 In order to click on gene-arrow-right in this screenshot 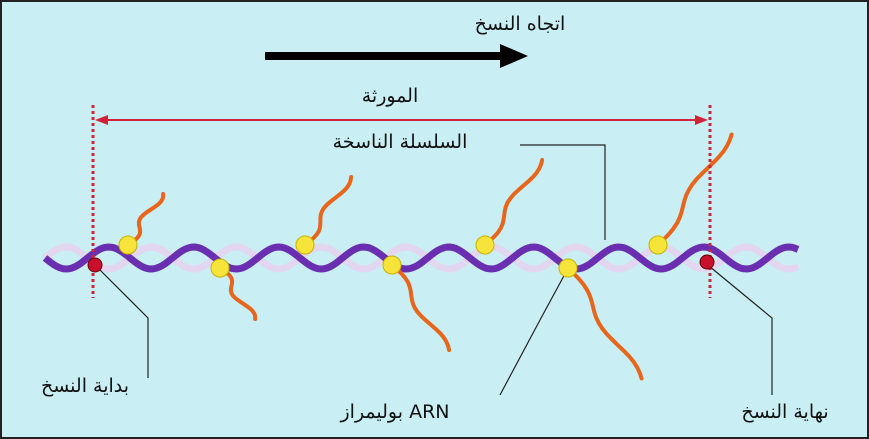, I will do `click(701, 120)`.